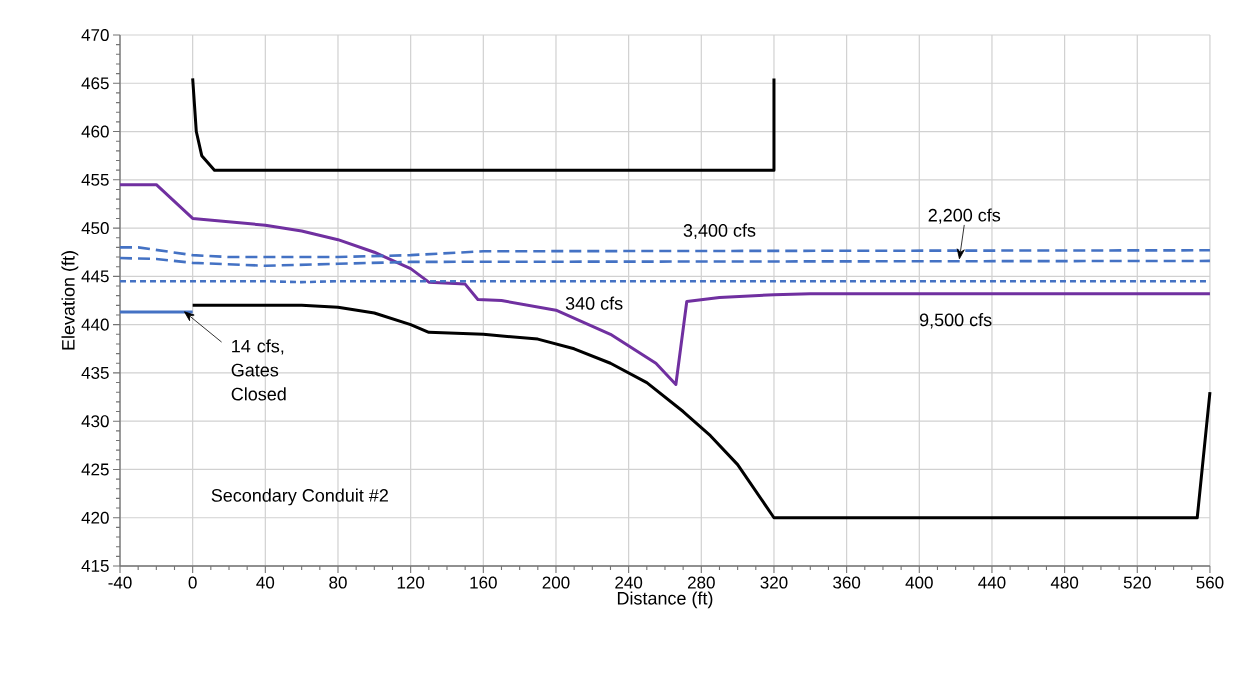 Image resolution: width=1253 pixels, height=681 pixels. What do you see at coordinates (299, 497) in the screenshot?
I see `annotation: Secondary Conduit #2` at bounding box center [299, 497].